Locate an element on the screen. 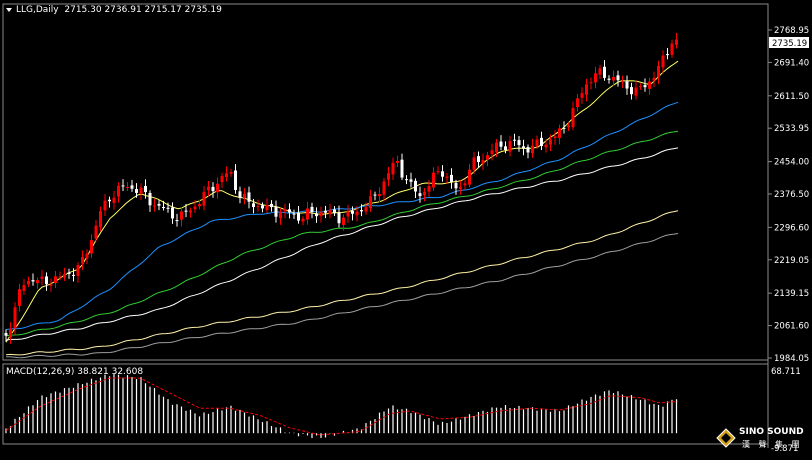 Image resolution: width=812 pixels, height=460 pixels. dropdown-arrow-icon is located at coordinates (9, 9).